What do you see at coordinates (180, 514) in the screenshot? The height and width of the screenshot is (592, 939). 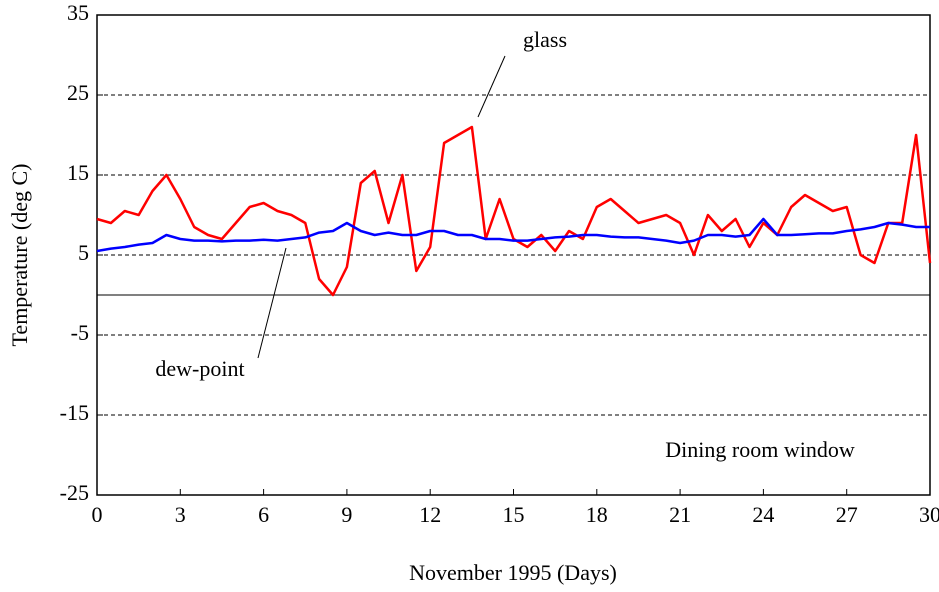 I see `x-tick-label: 3` at bounding box center [180, 514].